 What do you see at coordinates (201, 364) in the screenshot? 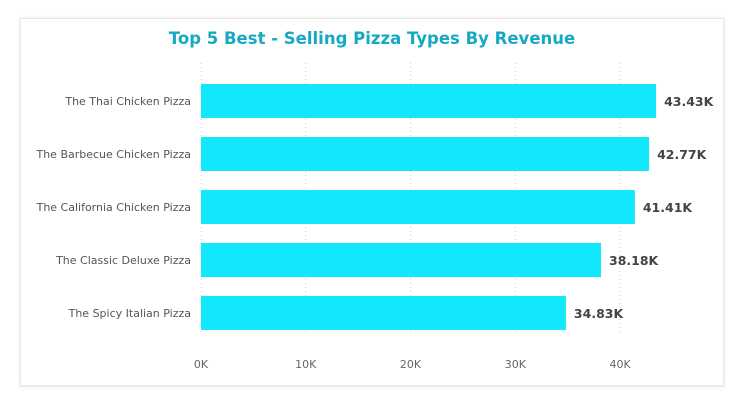
I see `x-tick-label: 0K` at bounding box center [201, 364].